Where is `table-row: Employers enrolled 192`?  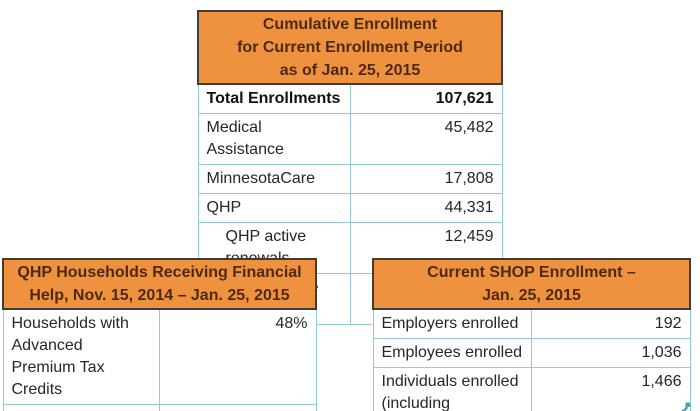
table-row: Employers enrolled 192 is located at coordinates (531, 323).